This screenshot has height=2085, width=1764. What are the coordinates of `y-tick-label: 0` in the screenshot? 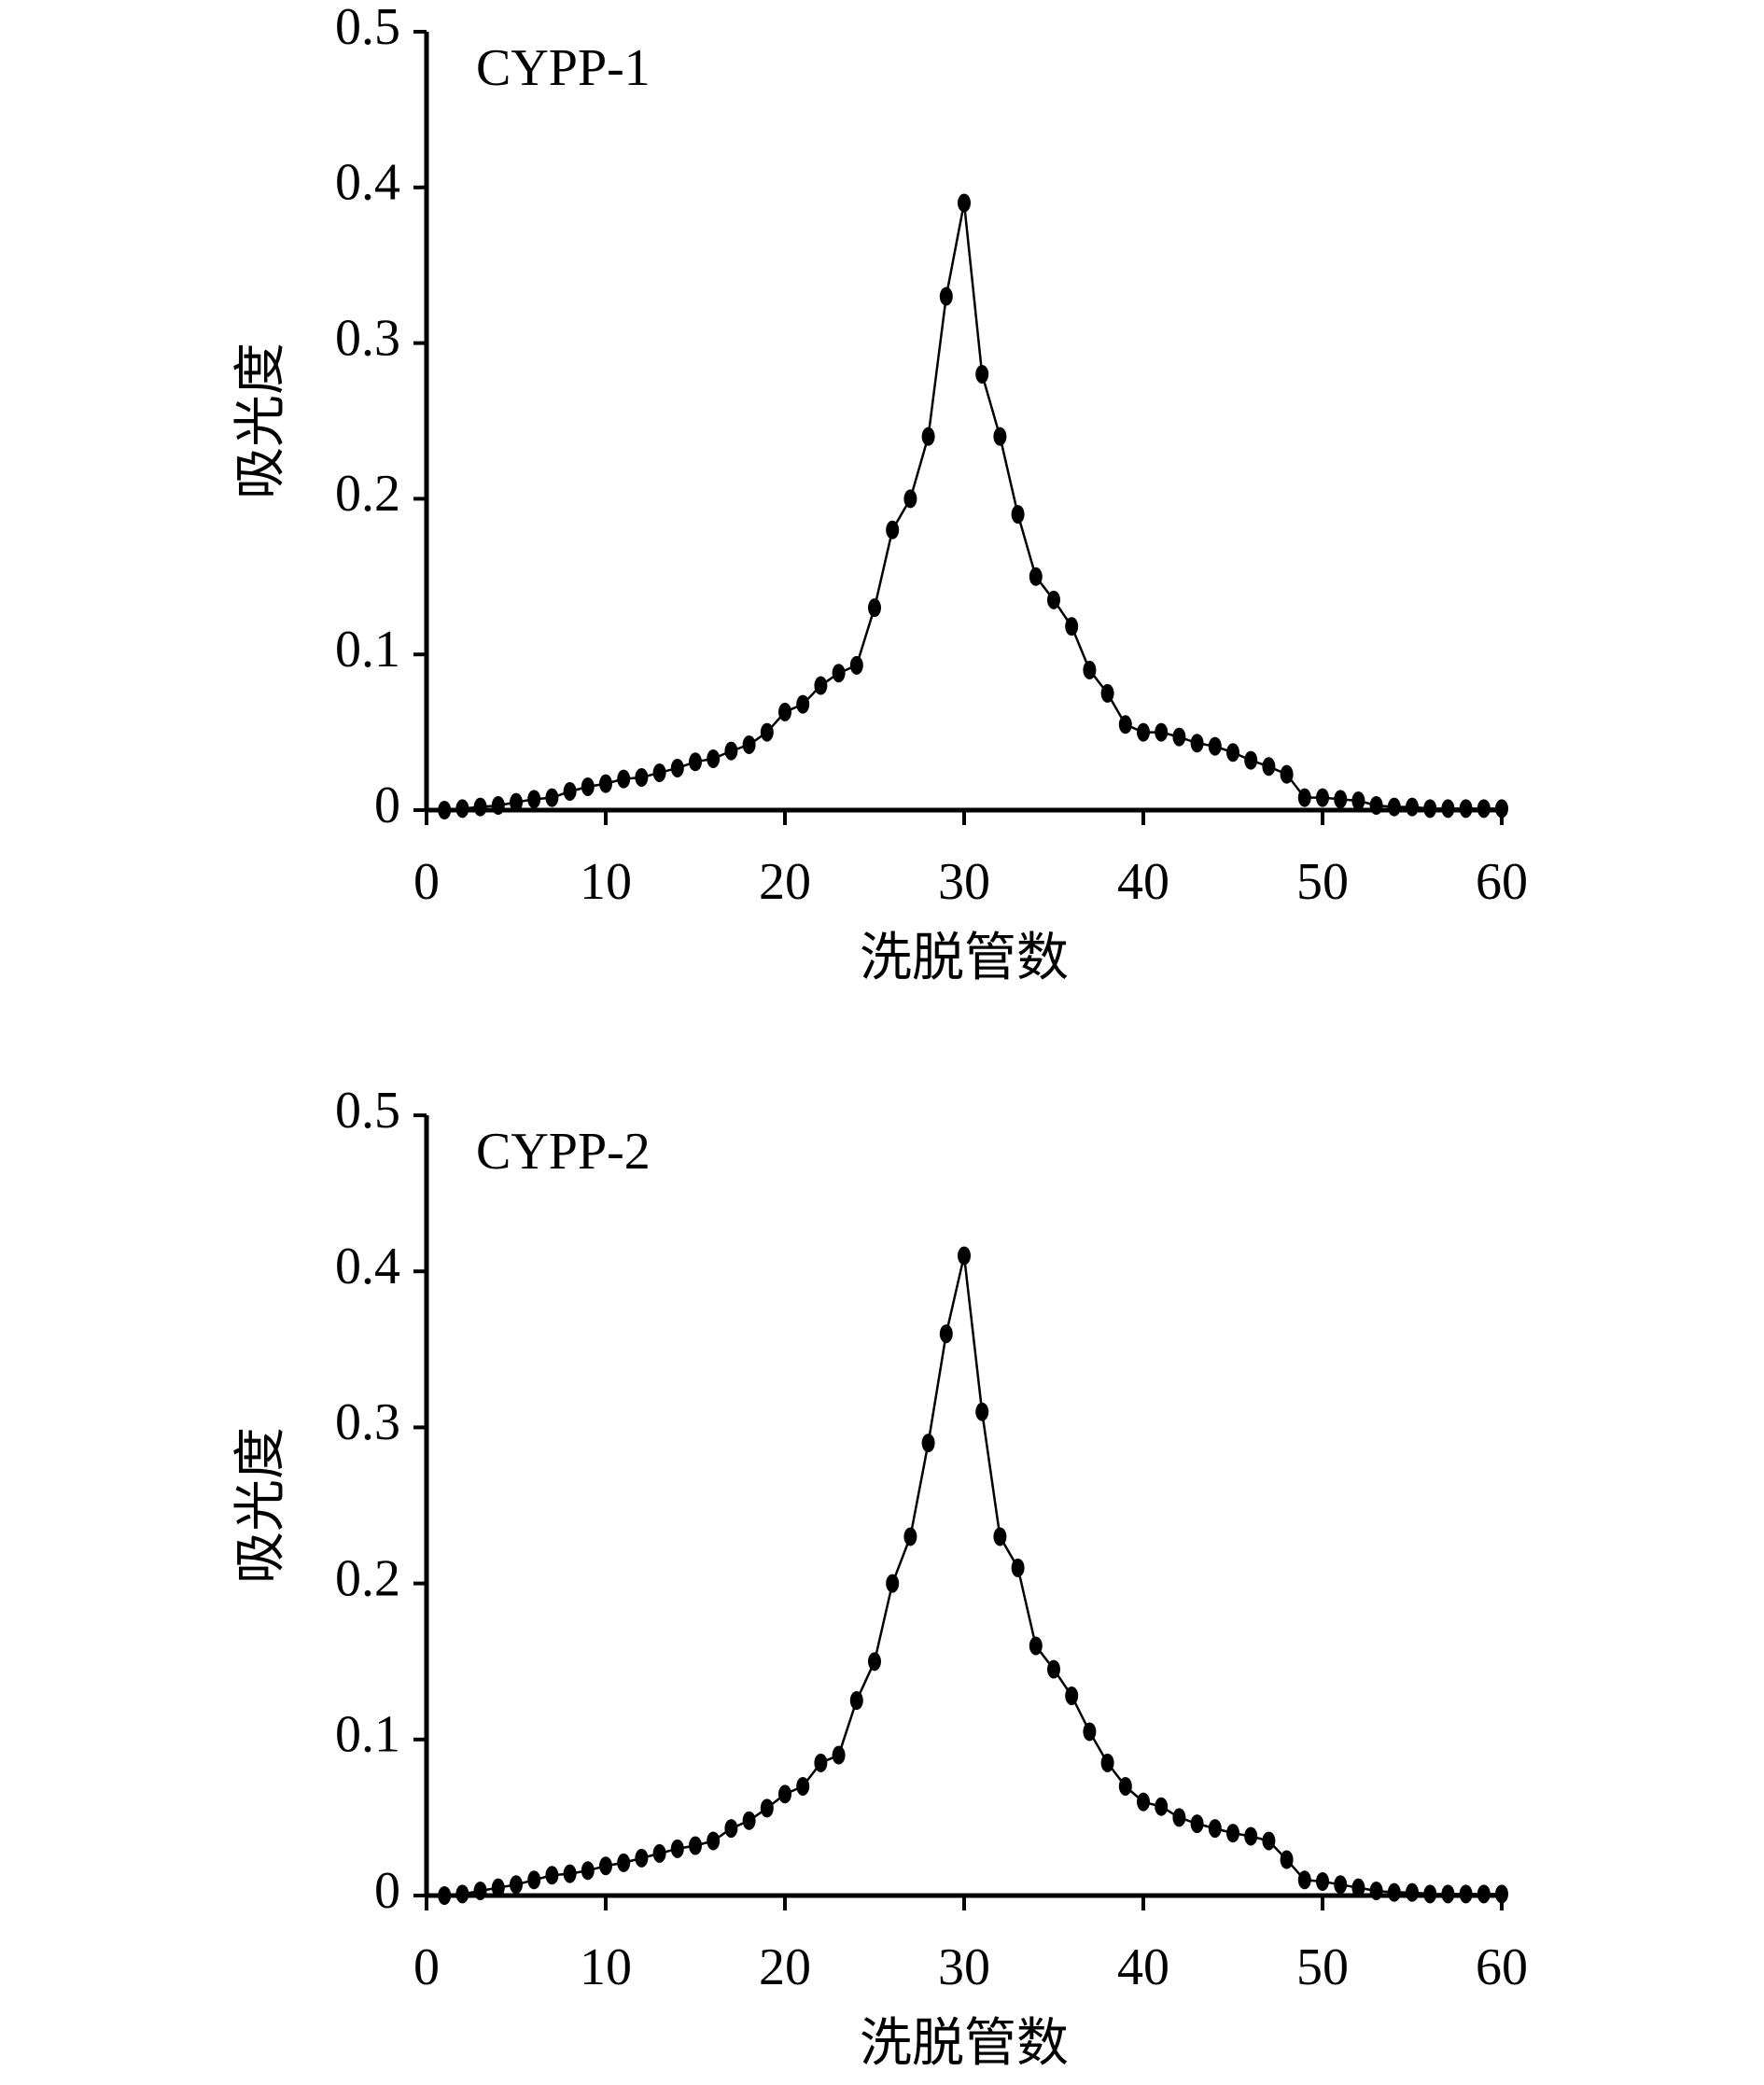 It's located at (387, 805).